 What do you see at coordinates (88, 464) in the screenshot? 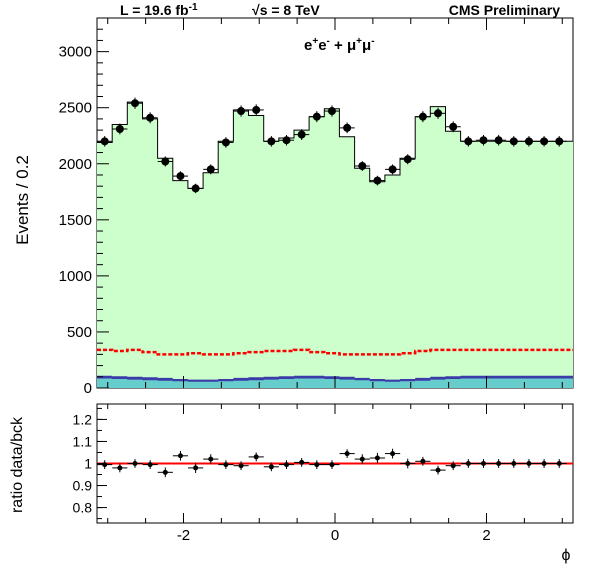
I see `ratio-y-tick-label: 1` at bounding box center [88, 464].